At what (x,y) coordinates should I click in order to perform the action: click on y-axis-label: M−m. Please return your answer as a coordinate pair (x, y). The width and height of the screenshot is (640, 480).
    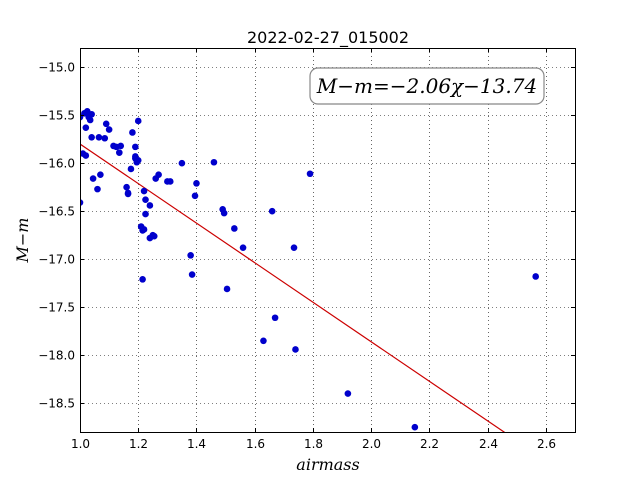
    Looking at the image, I should click on (22, 241).